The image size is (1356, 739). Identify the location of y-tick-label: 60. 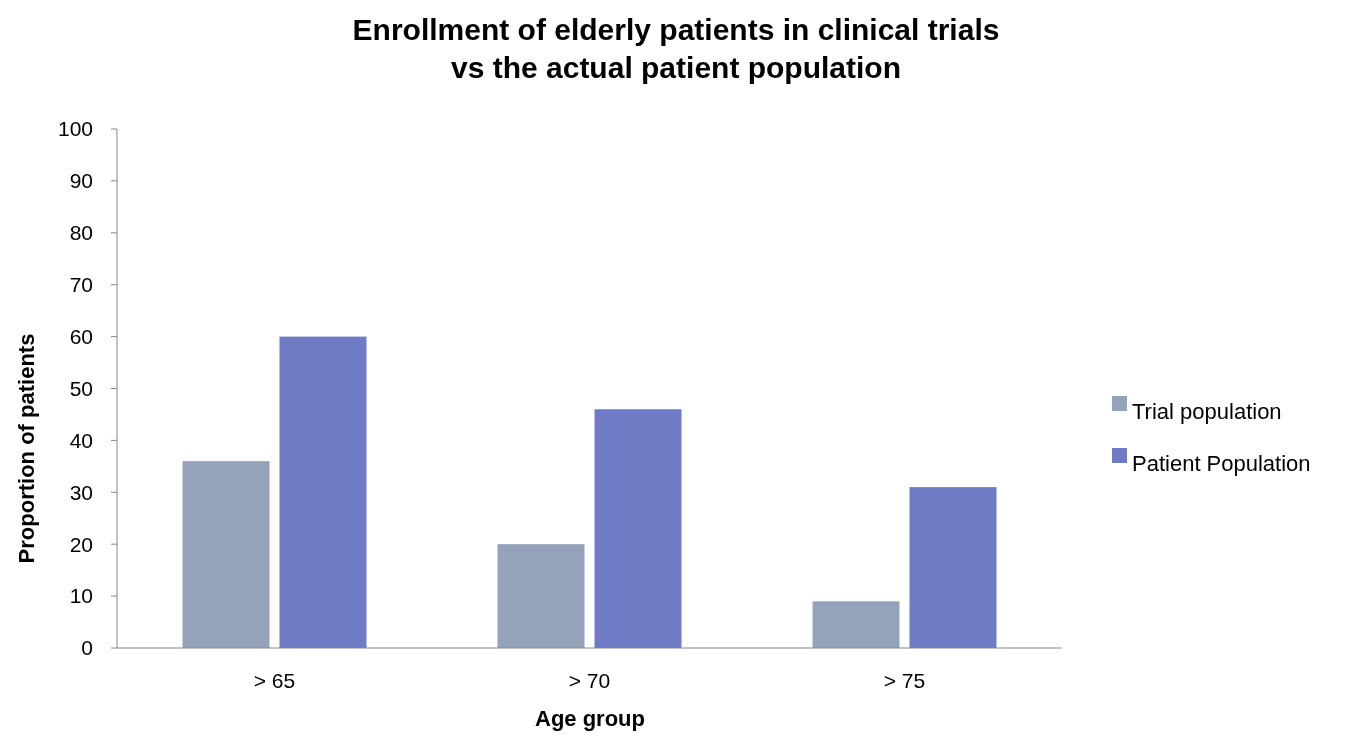
(81, 336).